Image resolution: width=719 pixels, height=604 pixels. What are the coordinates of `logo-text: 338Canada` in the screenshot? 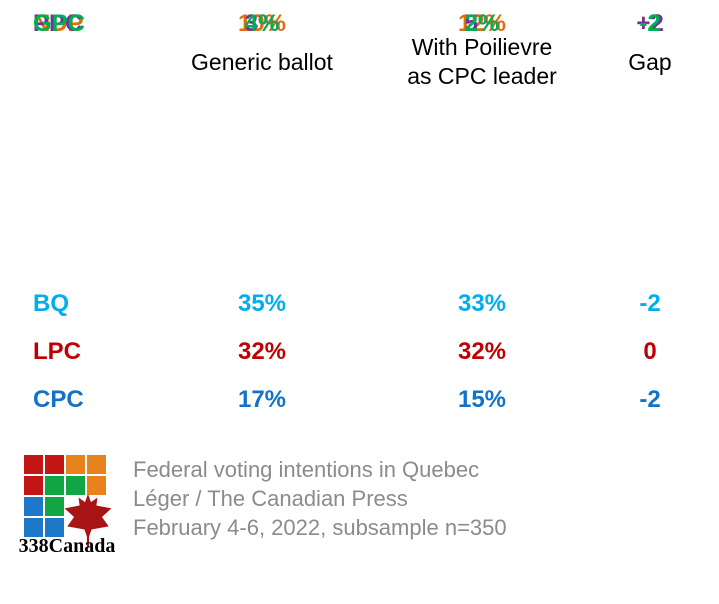 It's located at (67, 546).